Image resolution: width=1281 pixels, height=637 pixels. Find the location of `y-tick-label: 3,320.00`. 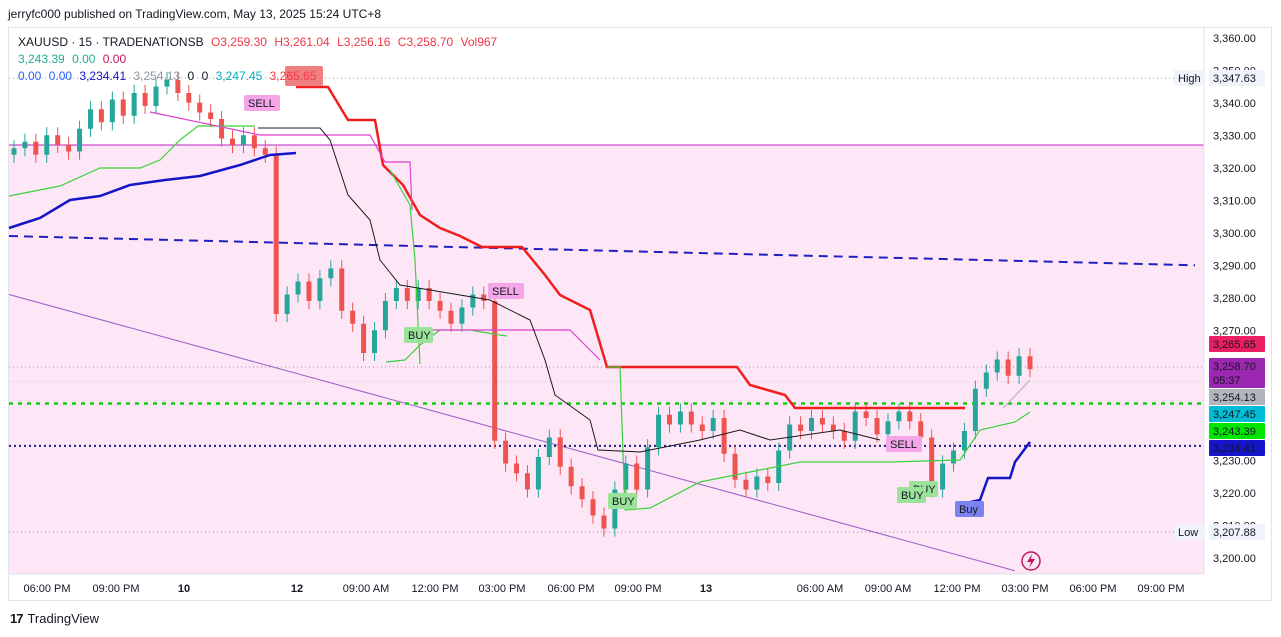

y-tick-label: 3,320.00 is located at coordinates (1234, 169).